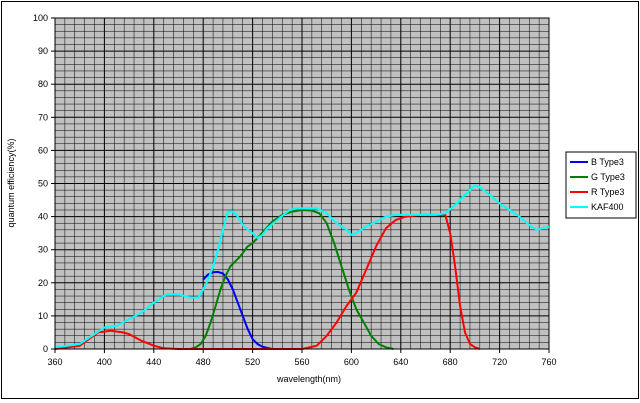 This screenshot has width=640, height=403. What do you see at coordinates (548, 362) in the screenshot?
I see `x-tick-label: 760` at bounding box center [548, 362].